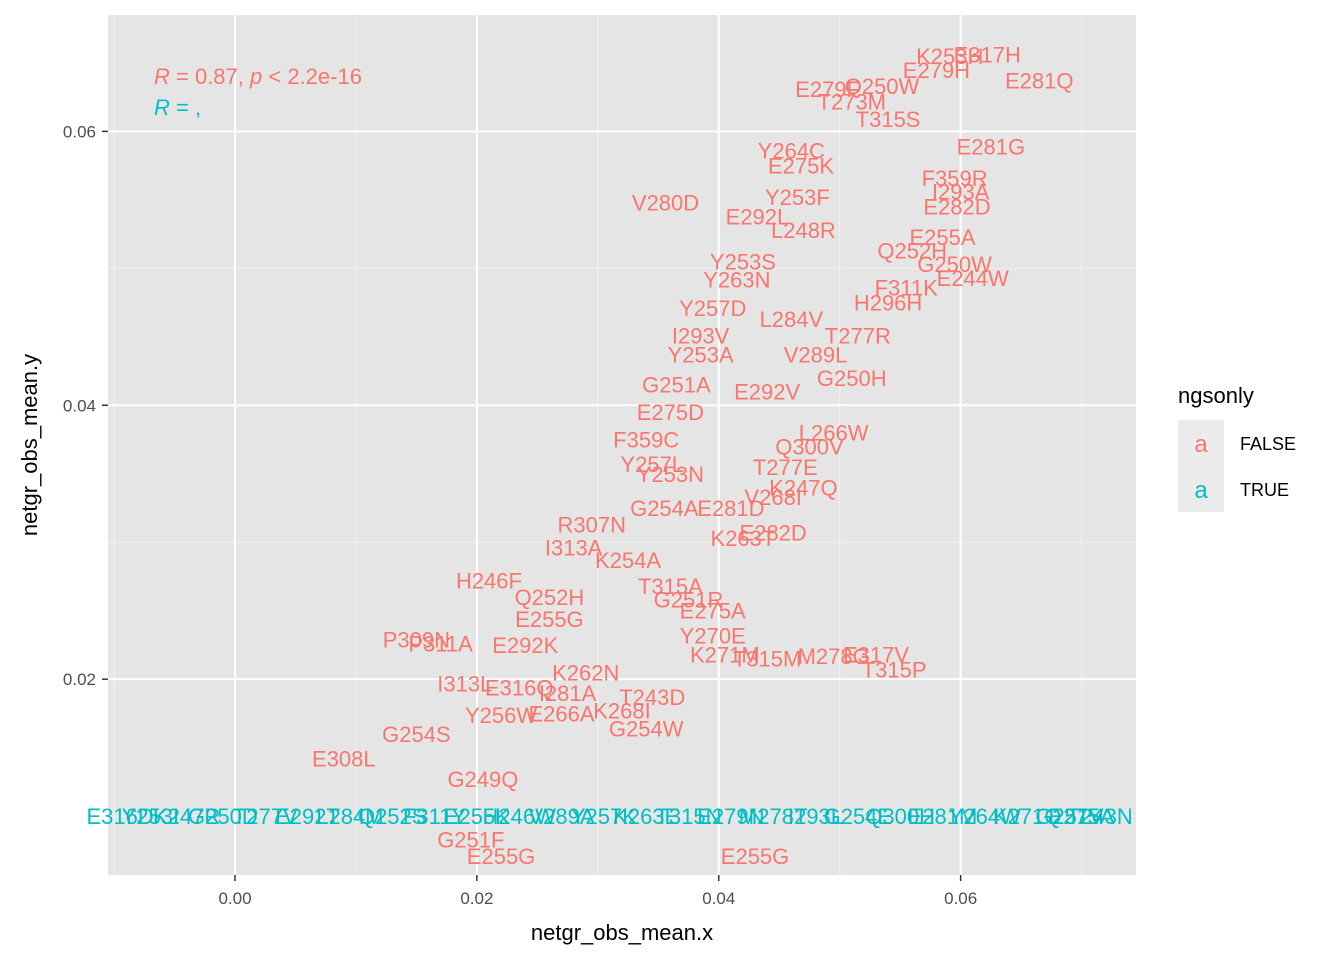 This screenshot has height=960, width=1344. I want to click on point-label: E282D, so click(773, 533).